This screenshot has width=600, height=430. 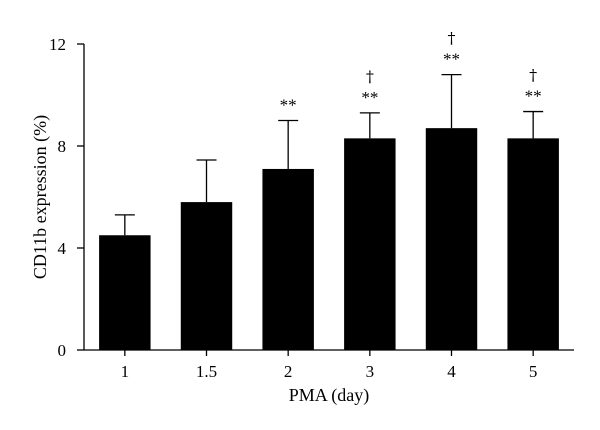 What do you see at coordinates (62, 350) in the screenshot?
I see `y-tick-label: 0` at bounding box center [62, 350].